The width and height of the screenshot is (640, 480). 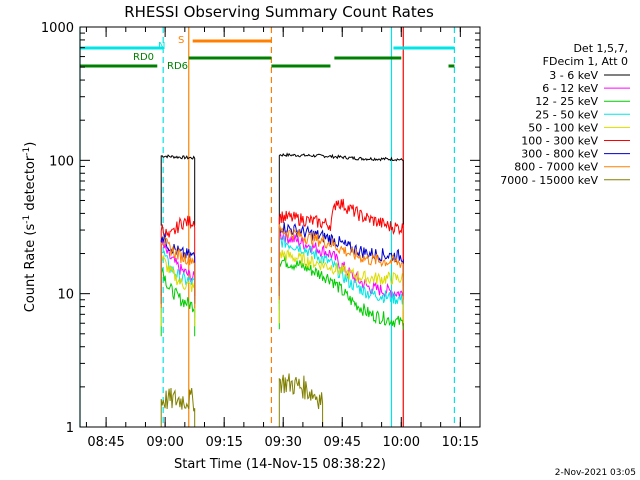 I want to click on x-tick-label-3: 09:30, so click(x=282, y=442).